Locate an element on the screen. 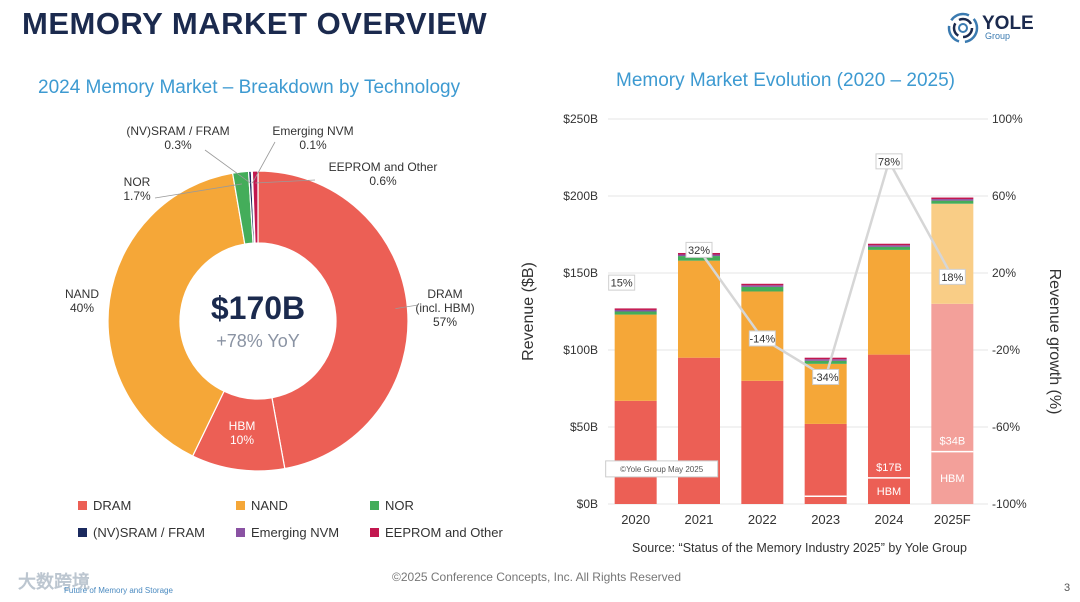  legend-label-eeprom: EEPROM and Other is located at coordinates (444, 532).